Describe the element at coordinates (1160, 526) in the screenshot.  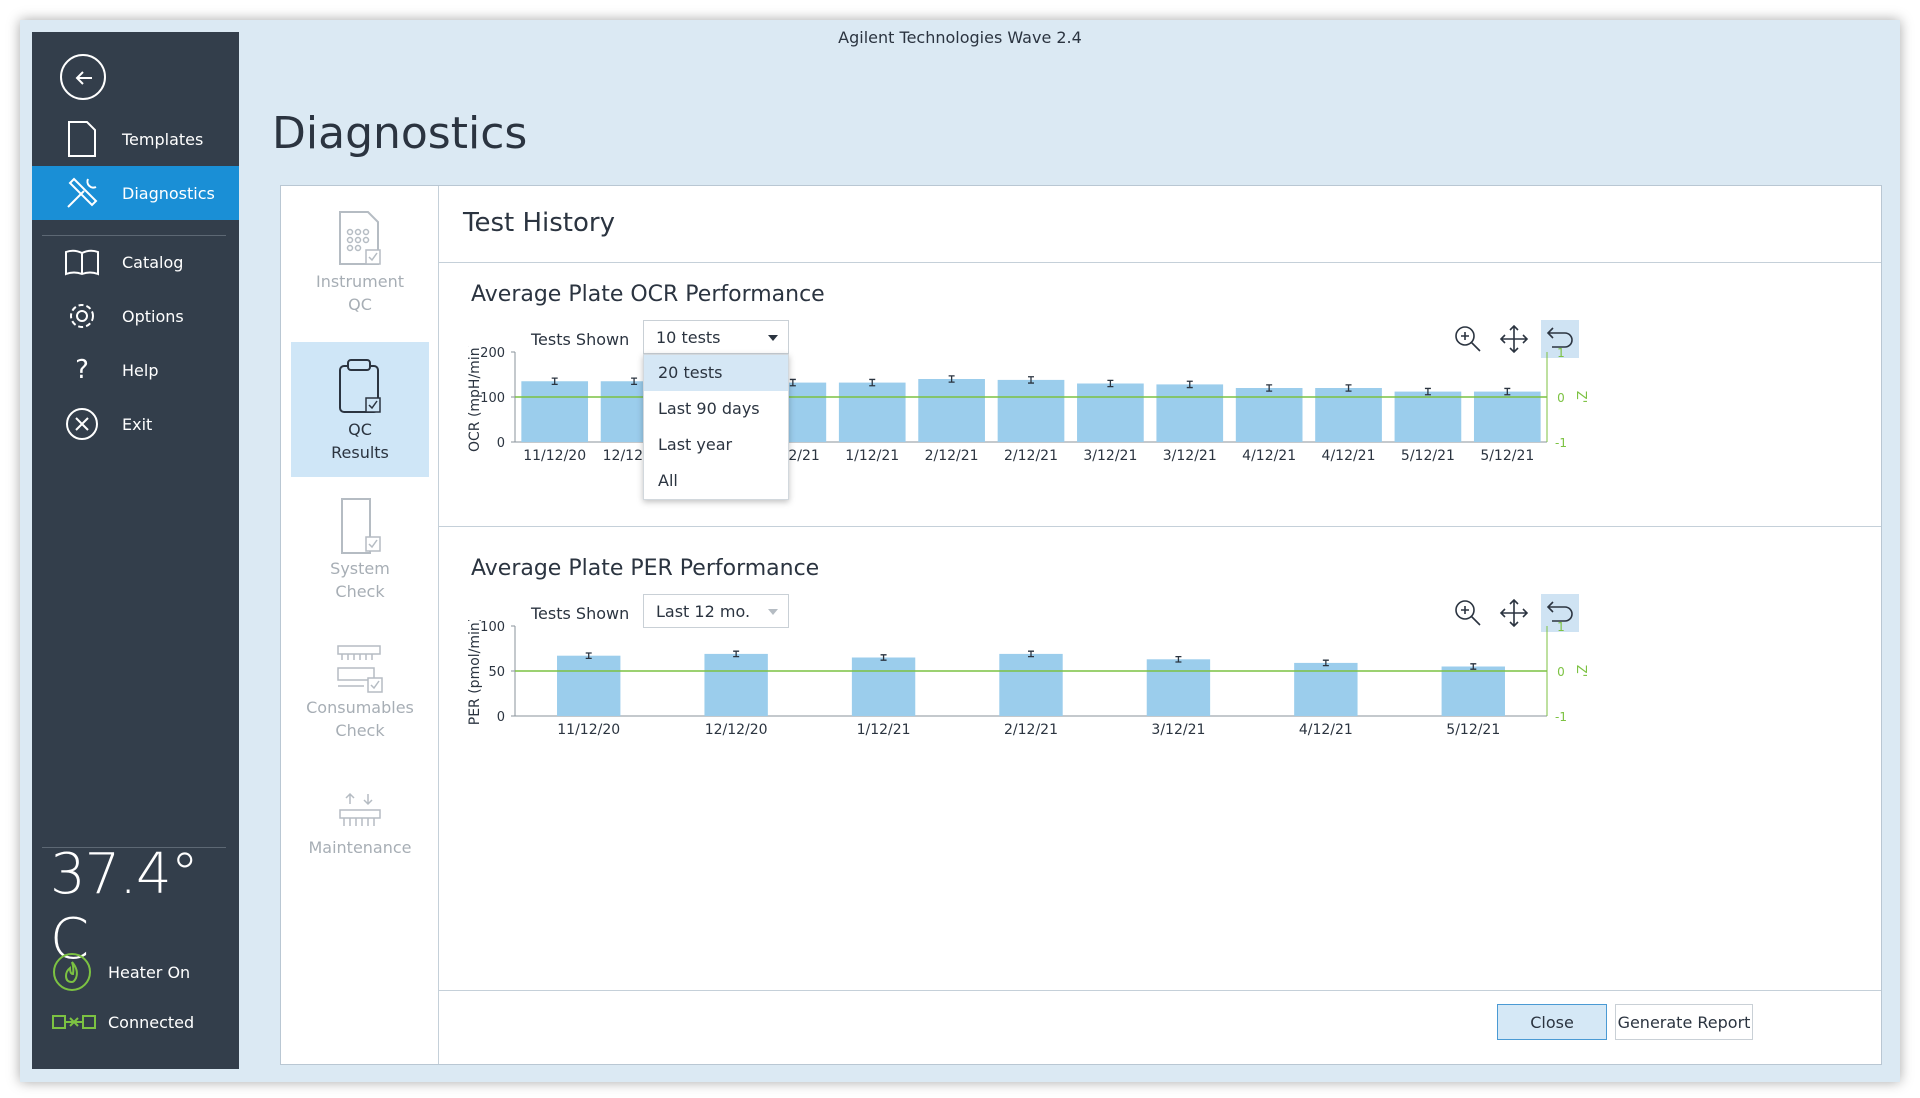
I see `chart-divider` at that location.